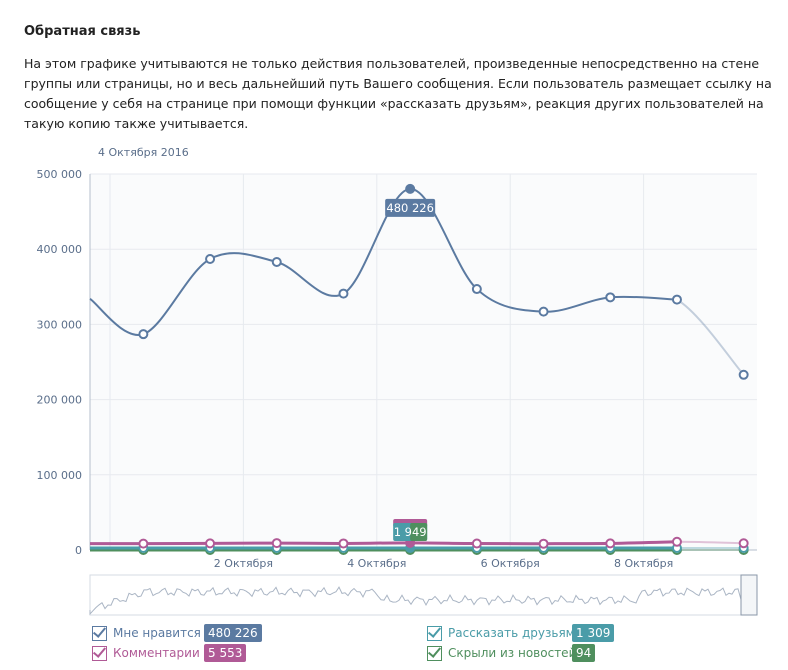 The image size is (788, 670). Describe the element at coordinates (423, 601) in the screenshot. I see `navigator-line` at that location.